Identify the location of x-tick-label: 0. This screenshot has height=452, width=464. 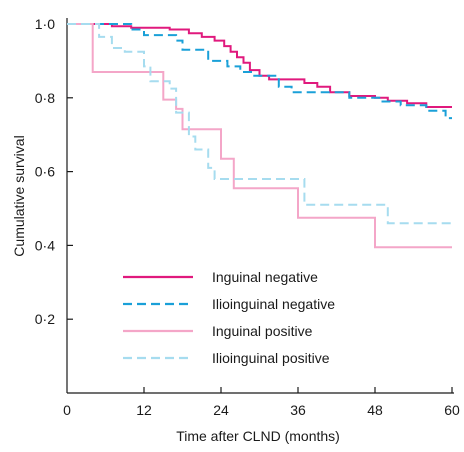
(67, 410).